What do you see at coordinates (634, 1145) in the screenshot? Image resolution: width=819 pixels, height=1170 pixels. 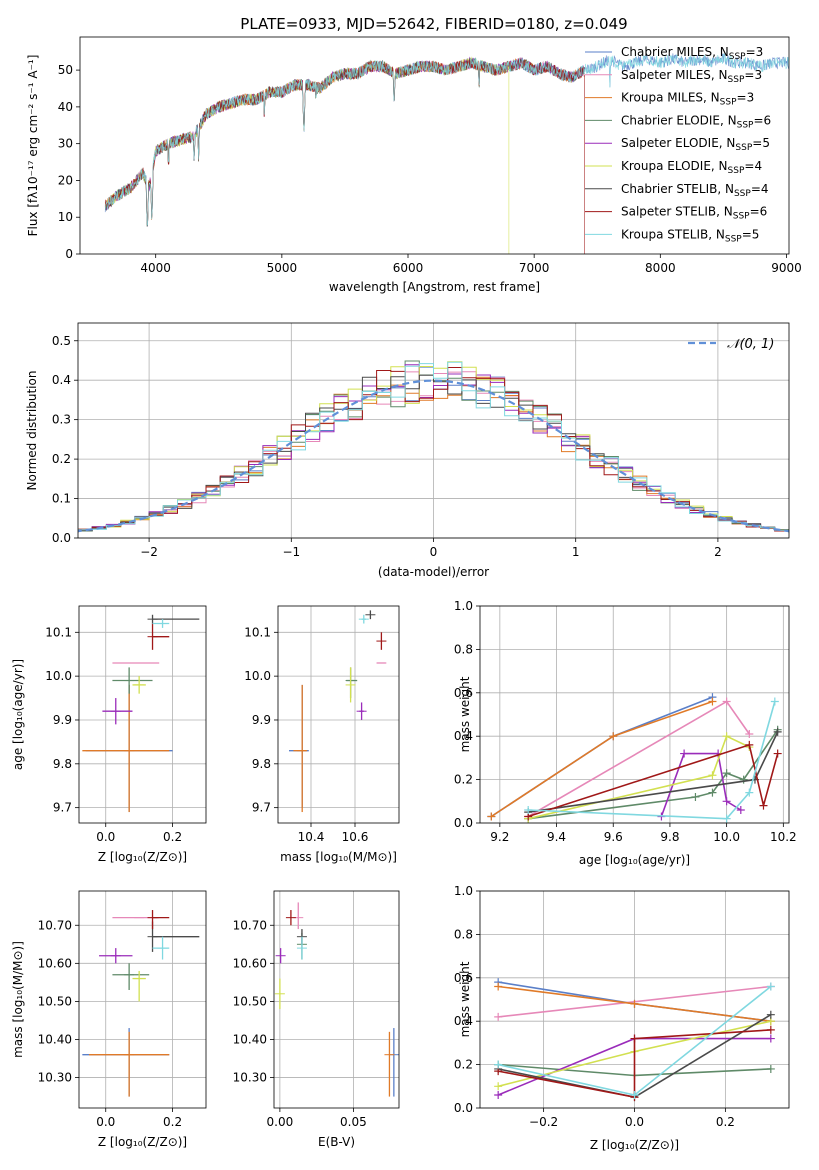 I see `x-axis-label: Z [log₁₀(Z/Z⊙)]` at bounding box center [634, 1145].